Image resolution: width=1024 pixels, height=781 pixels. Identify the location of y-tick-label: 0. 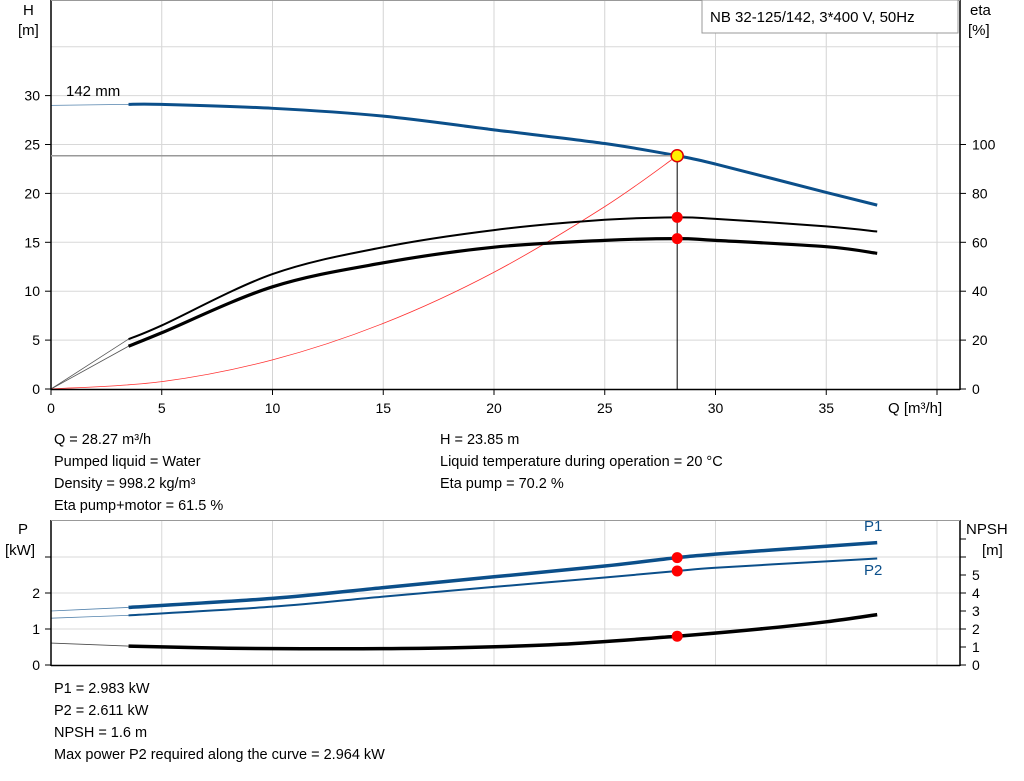
(36, 389).